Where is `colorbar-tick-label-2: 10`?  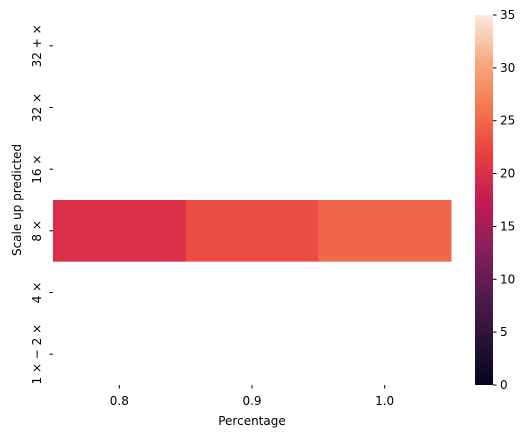
colorbar-tick-label-2: 10 is located at coordinates (507, 279).